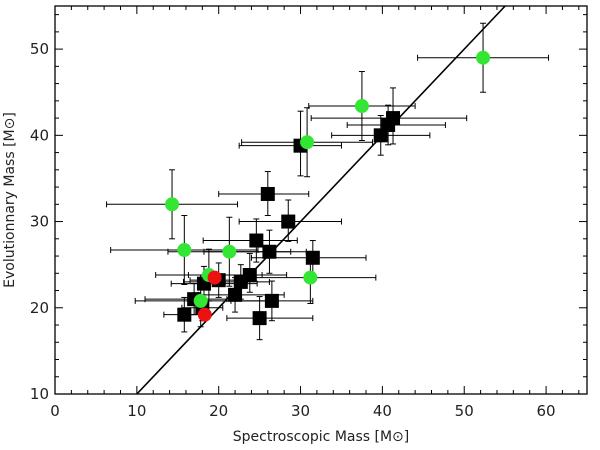  I want to click on x-tick-label: 50, so click(464, 411).